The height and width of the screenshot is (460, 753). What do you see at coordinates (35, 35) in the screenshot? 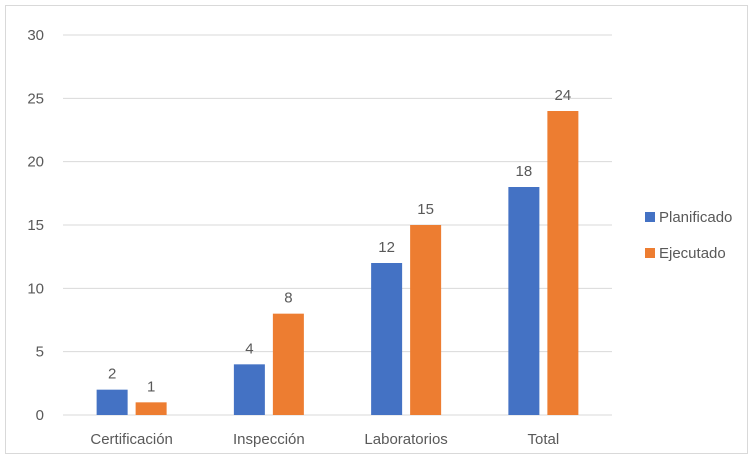
I see `y-tick-label: 30` at bounding box center [35, 35].